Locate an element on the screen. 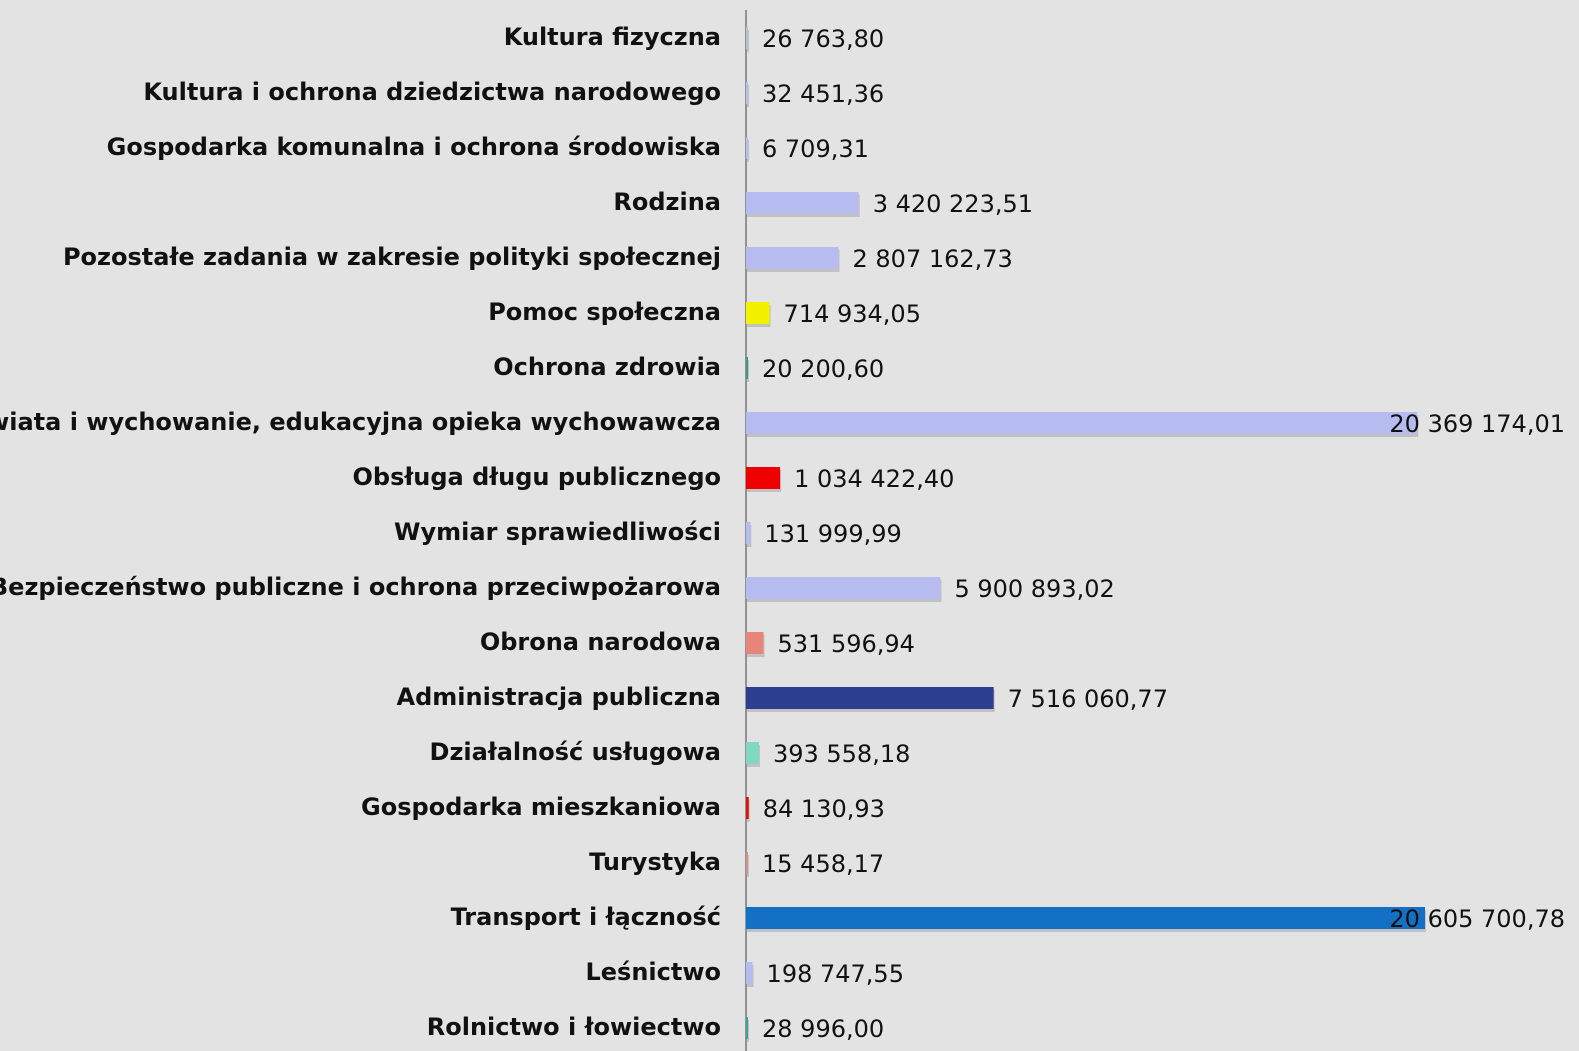  value-label: 131 999,99 is located at coordinates (832, 534).